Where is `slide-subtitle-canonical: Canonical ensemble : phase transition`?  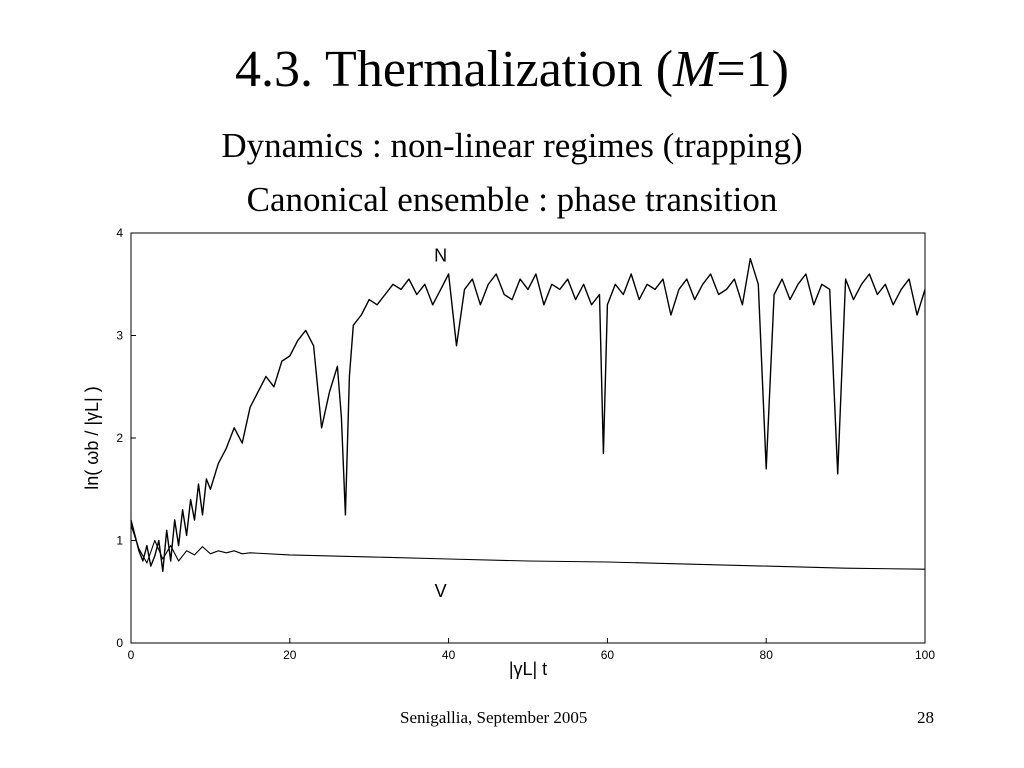
slide-subtitle-canonical: Canonical ensemble : phase transition is located at coordinates (512, 199).